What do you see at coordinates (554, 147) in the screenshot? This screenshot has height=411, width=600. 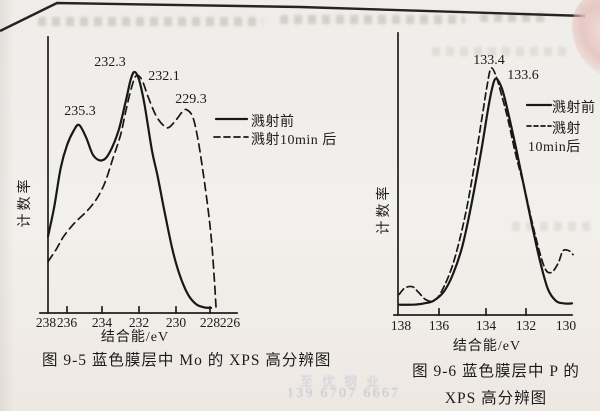 I see `p-legend-dashed-label-line2: 10min后` at bounding box center [554, 147].